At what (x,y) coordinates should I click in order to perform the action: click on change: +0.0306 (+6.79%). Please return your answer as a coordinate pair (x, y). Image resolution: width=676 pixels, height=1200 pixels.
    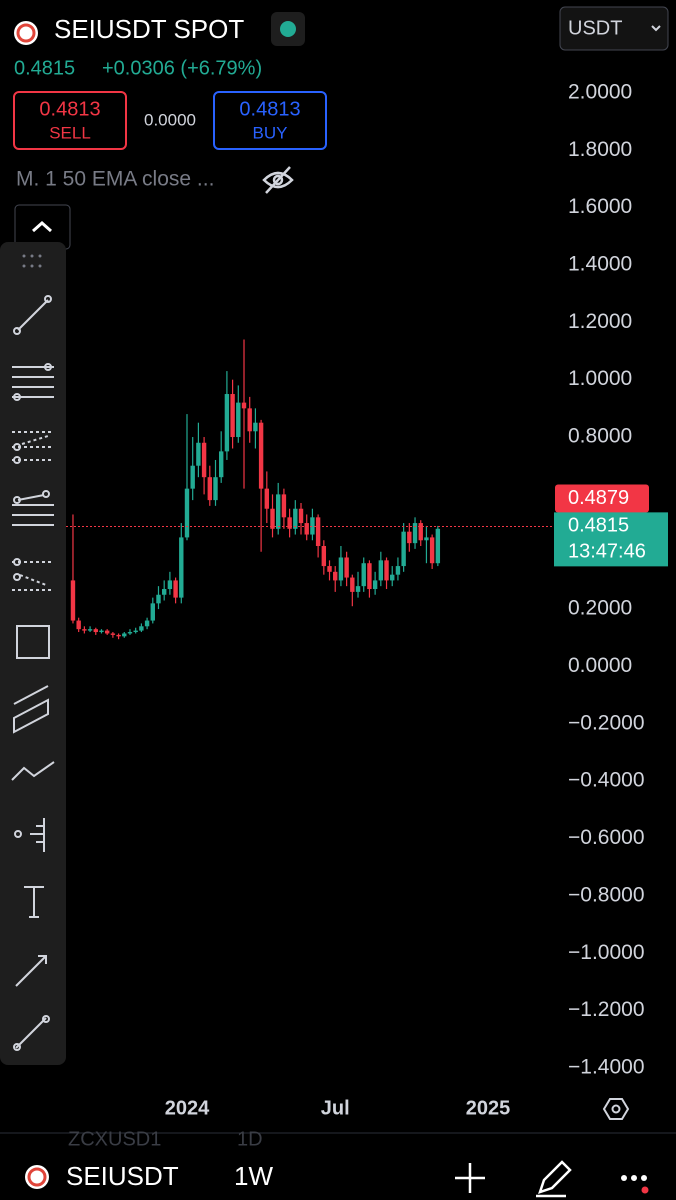
    Looking at the image, I should click on (182, 68).